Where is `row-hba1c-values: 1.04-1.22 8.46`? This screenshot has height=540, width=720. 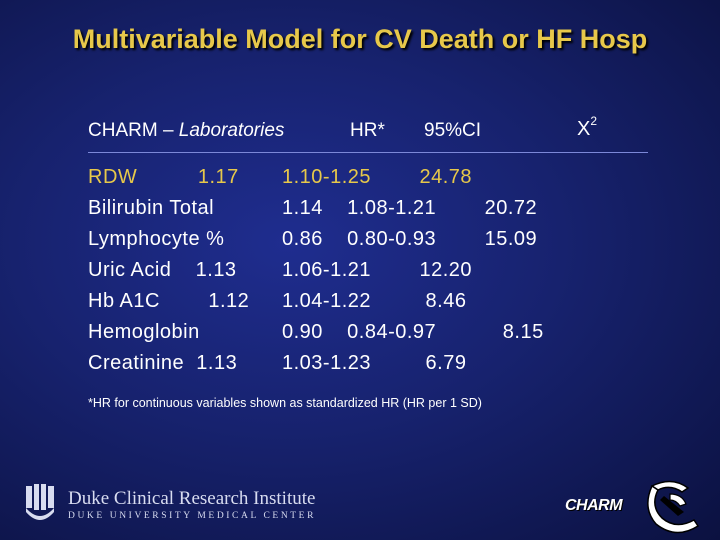
row-hba1c-values: 1.04-1.22 8.46 is located at coordinates (374, 301).